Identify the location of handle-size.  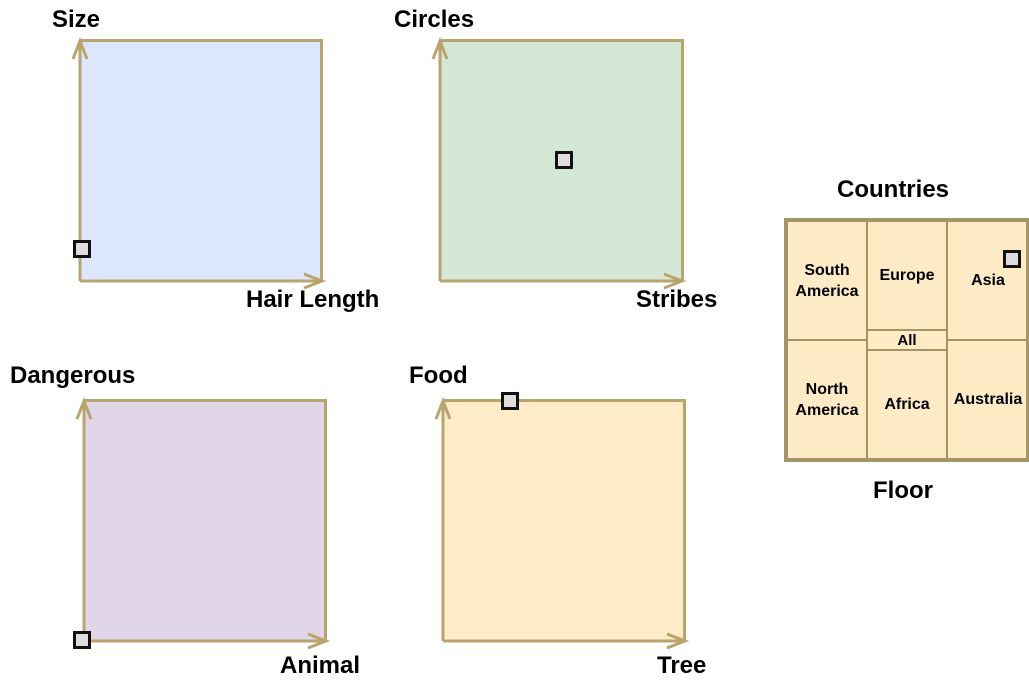
(82, 249).